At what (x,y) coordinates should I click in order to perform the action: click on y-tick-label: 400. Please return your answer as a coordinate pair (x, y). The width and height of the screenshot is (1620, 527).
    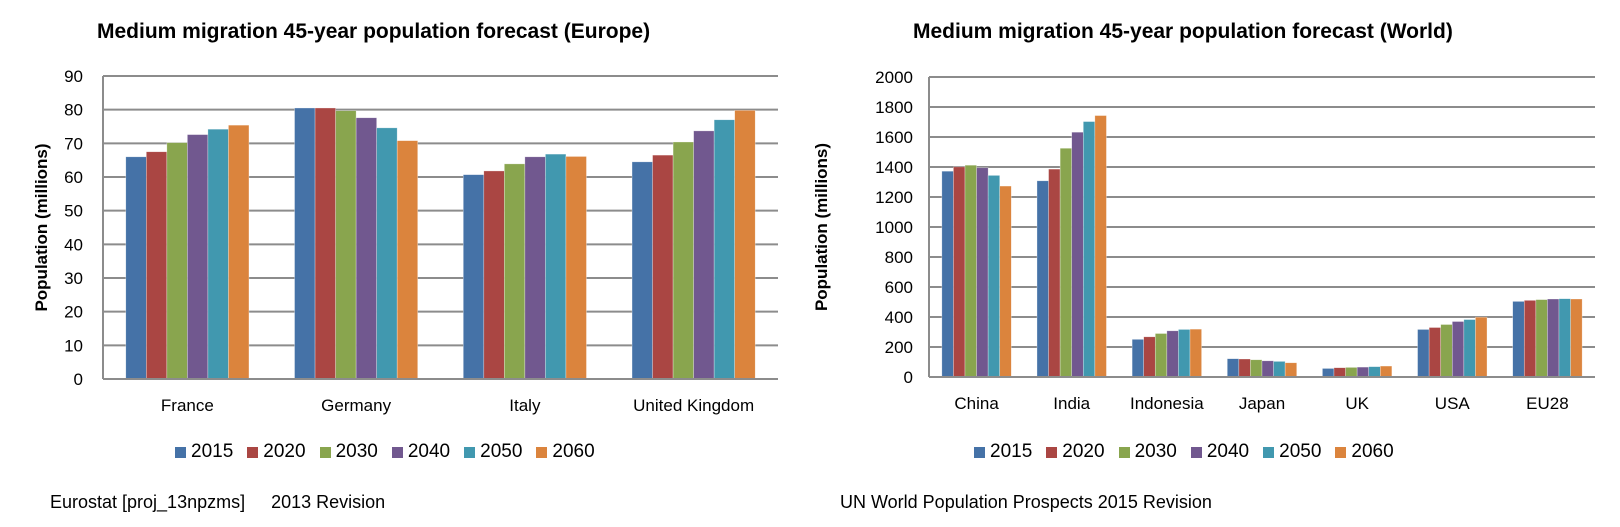
    Looking at the image, I should click on (899, 317).